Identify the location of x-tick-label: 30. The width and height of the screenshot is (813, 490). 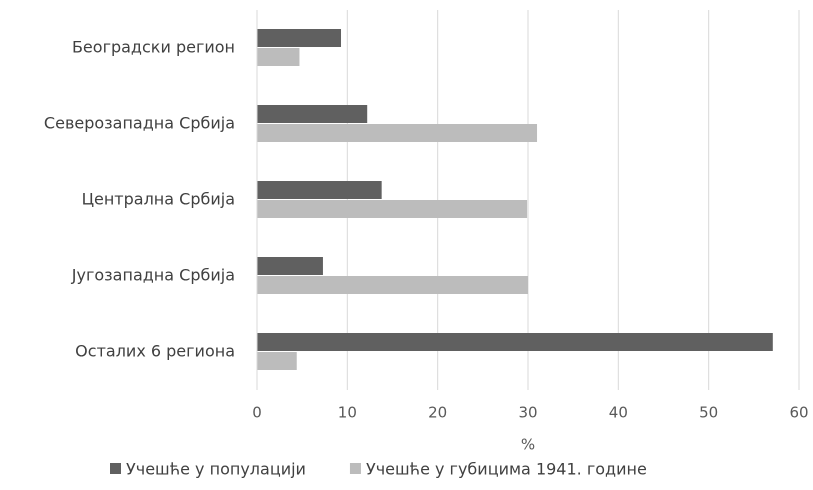
(527, 413).